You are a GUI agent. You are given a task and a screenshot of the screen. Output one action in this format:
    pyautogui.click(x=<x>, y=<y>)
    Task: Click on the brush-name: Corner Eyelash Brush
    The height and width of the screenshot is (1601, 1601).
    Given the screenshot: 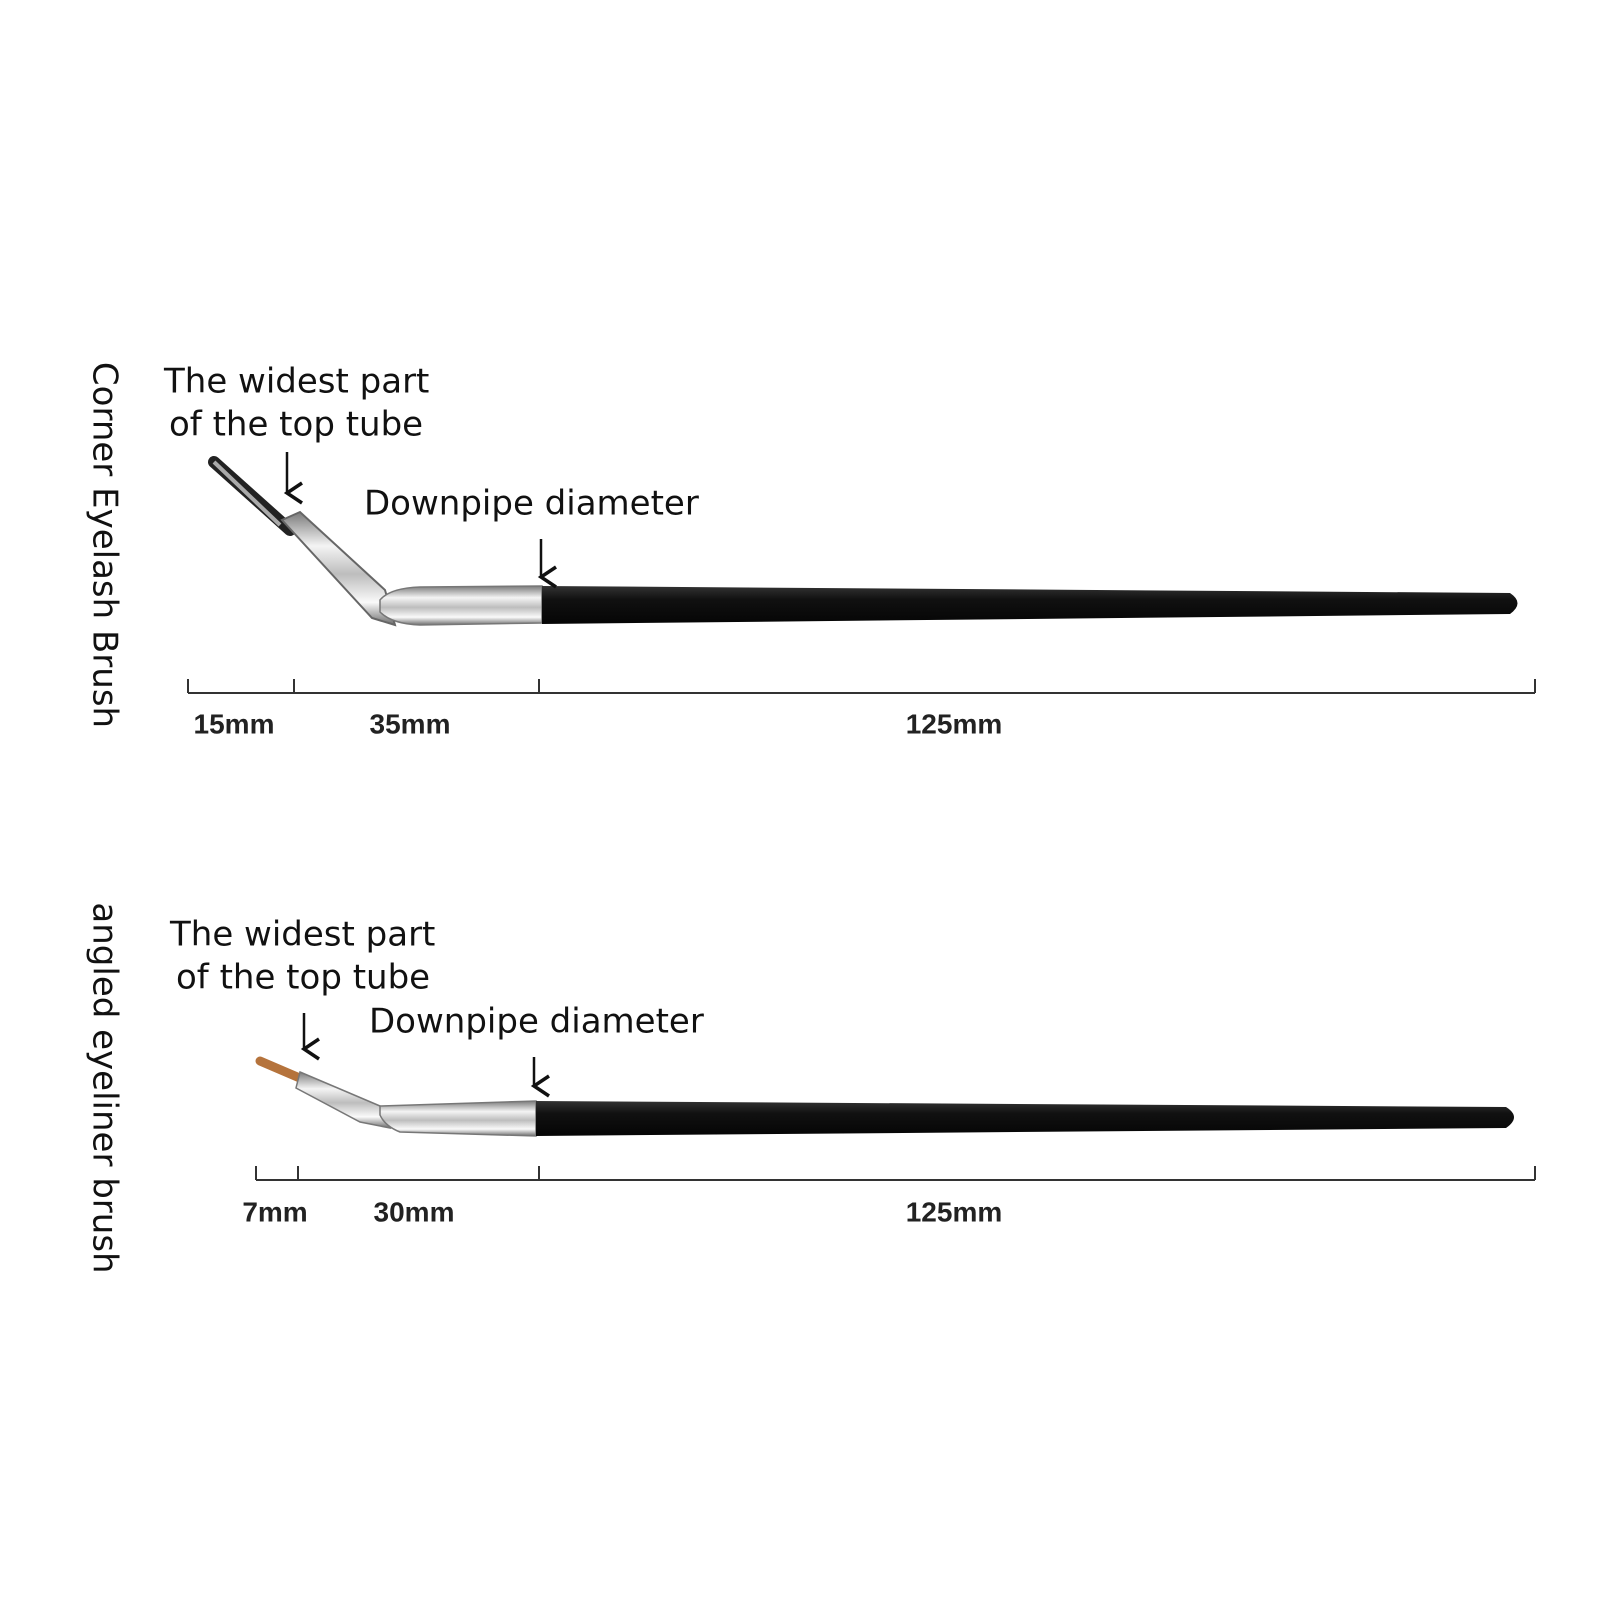 What is the action you would take?
    pyautogui.click(x=105, y=545)
    